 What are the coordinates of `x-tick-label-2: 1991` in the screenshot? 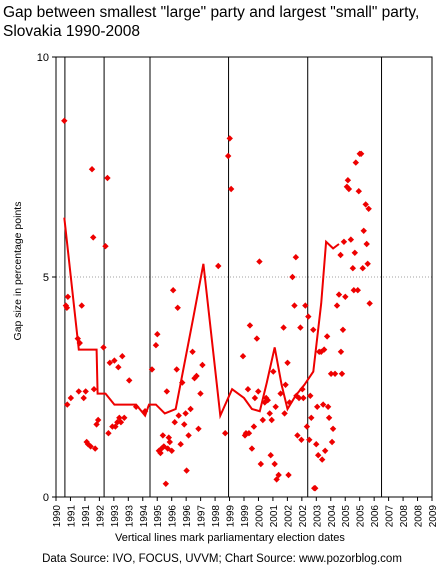 It's located at (86, 516).